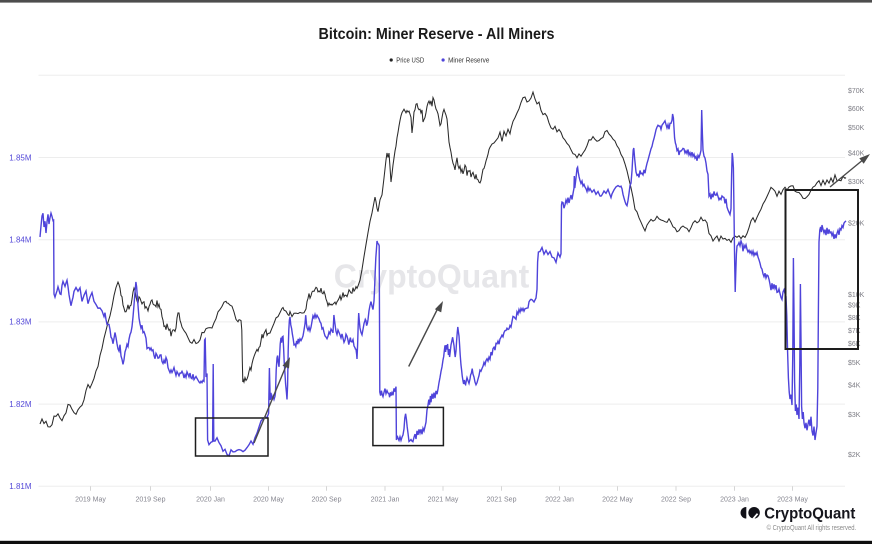 This screenshot has height=544, width=872. What do you see at coordinates (676, 499) in the screenshot?
I see `svg-text: 2022 Sep` at bounding box center [676, 499].